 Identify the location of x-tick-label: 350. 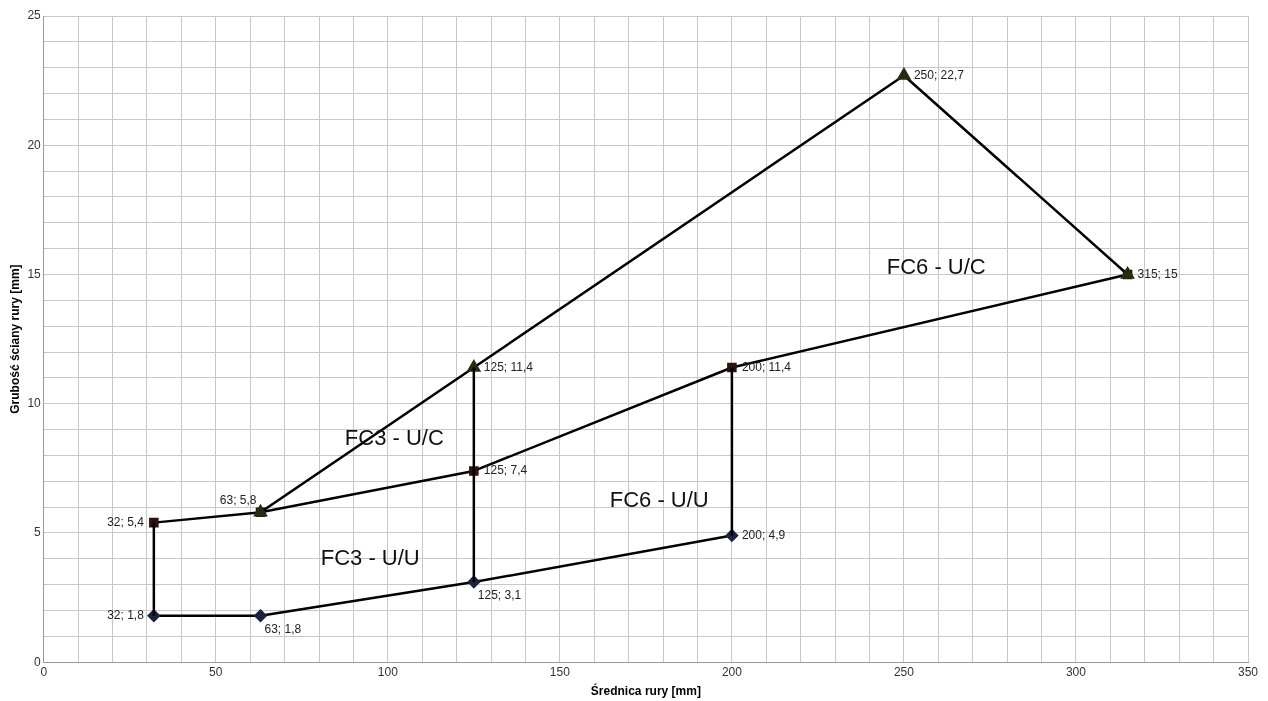
(1248, 671).